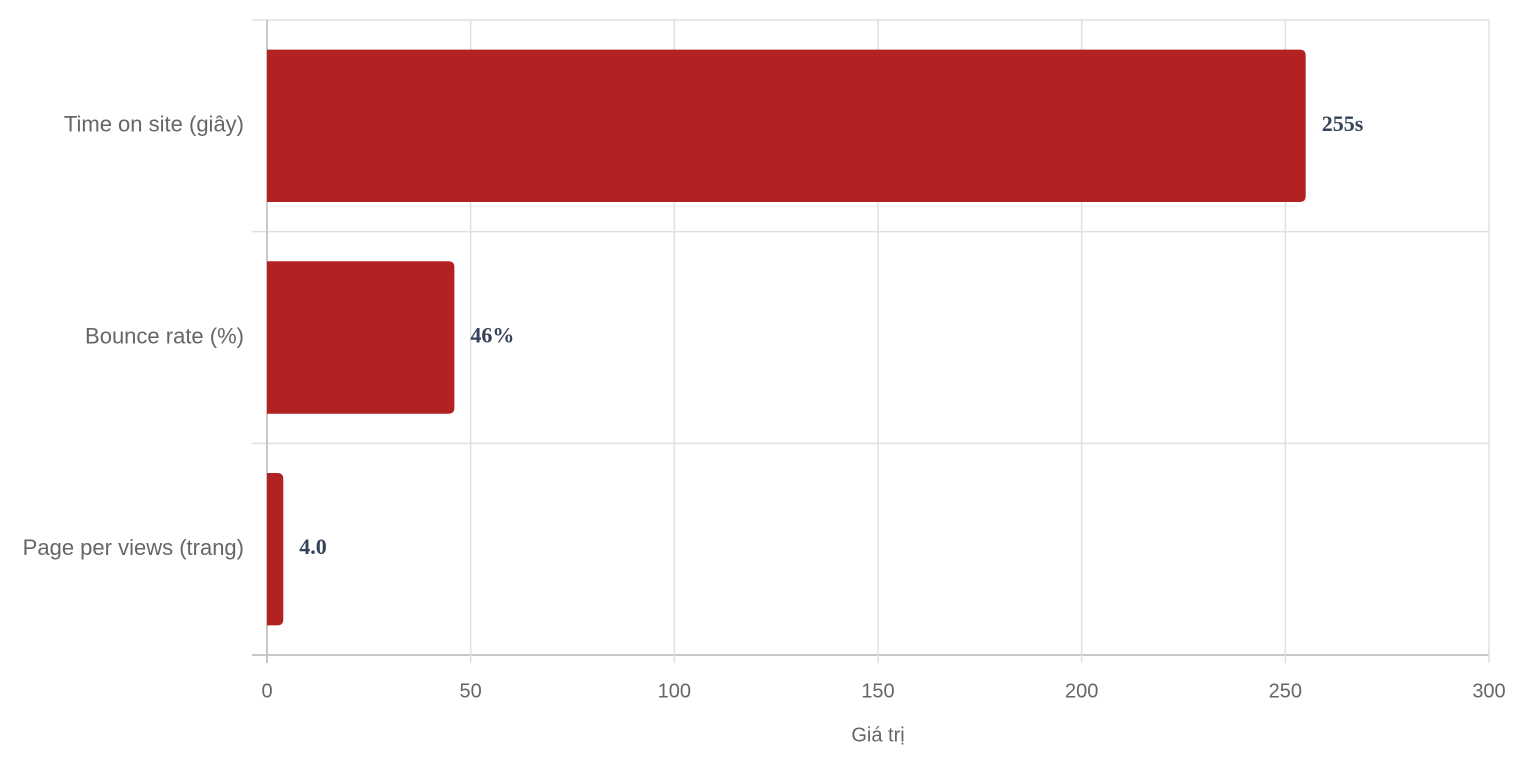  I want to click on x-tick-label: 0, so click(266, 691).